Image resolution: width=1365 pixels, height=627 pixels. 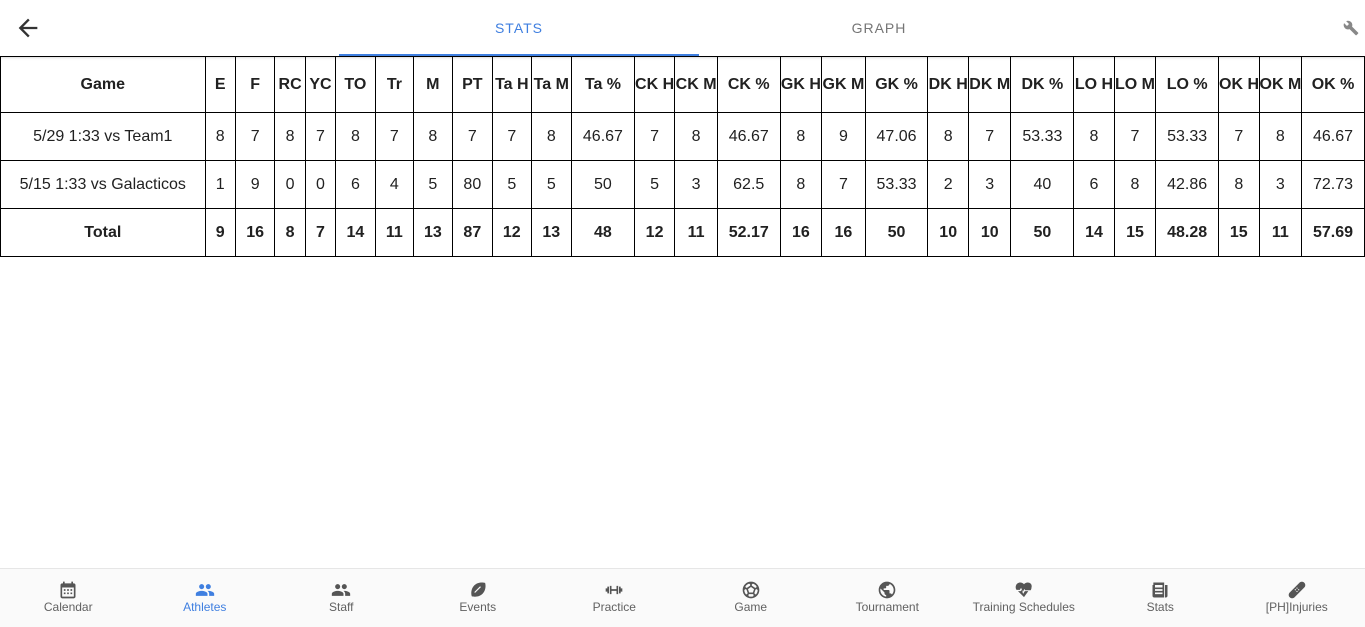 I want to click on nav-item-tournament: Tournament, so click(x=887, y=598).